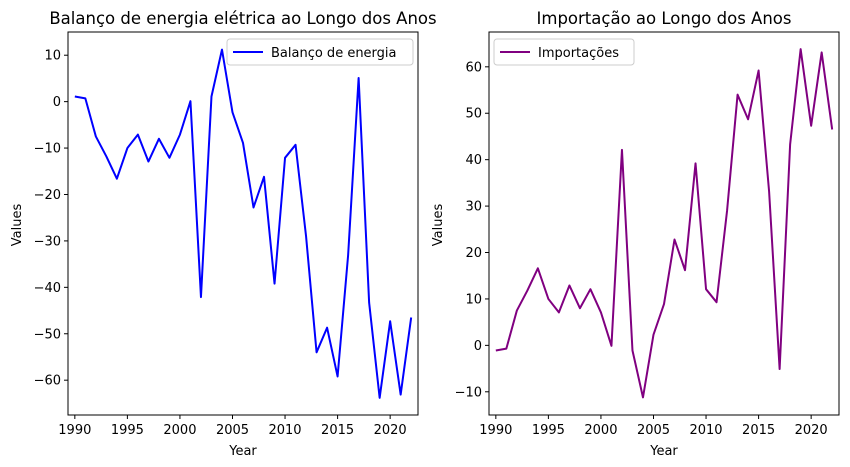 The image size is (850, 467). What do you see at coordinates (47, 195) in the screenshot?
I see `y-tick-label: −20` at bounding box center [47, 195].